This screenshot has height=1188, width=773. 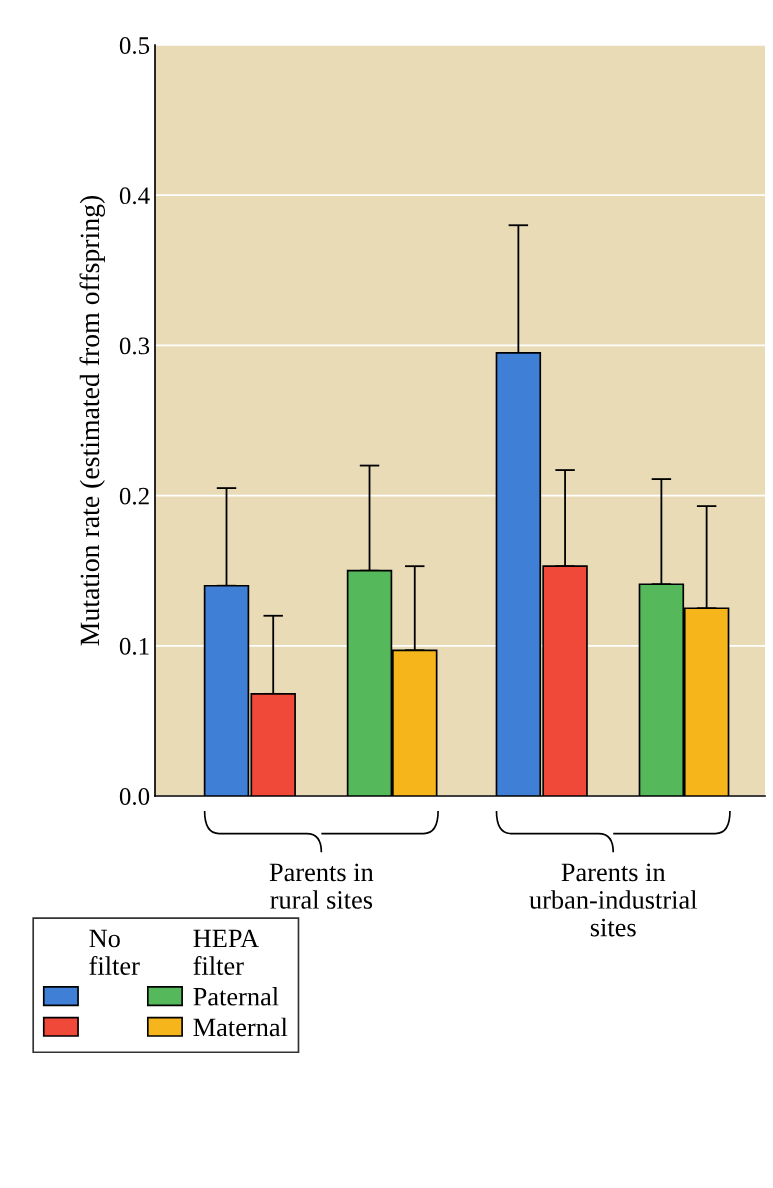 I want to click on y-tick-label: 0.5, so click(x=134, y=46).